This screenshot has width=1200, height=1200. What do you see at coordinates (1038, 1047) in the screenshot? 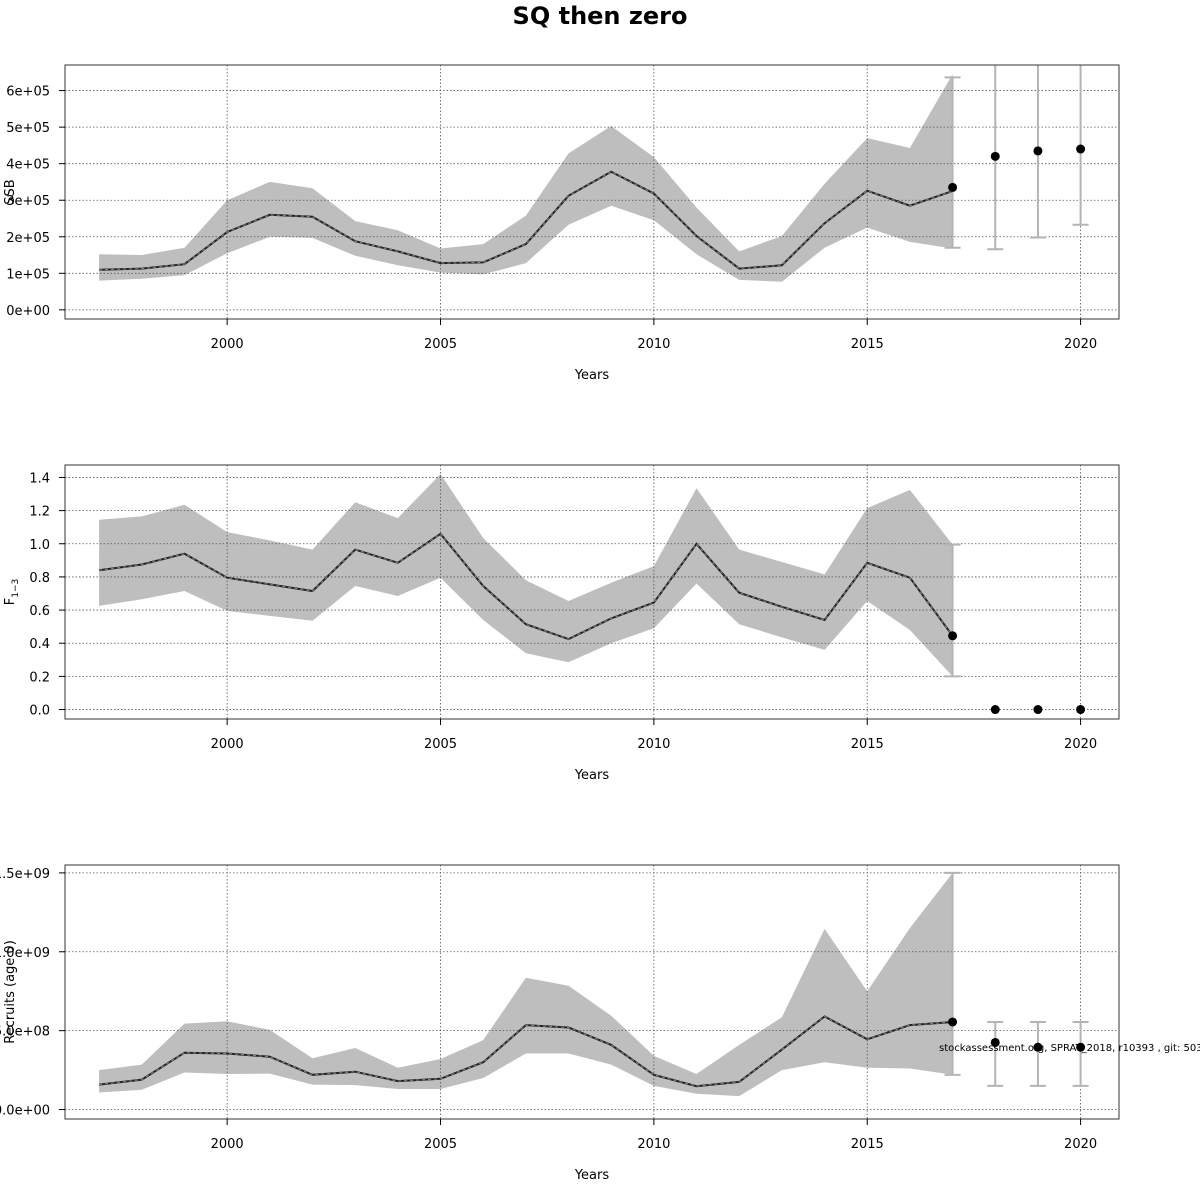
I see `recruits-forecast-point-2019` at bounding box center [1038, 1047].